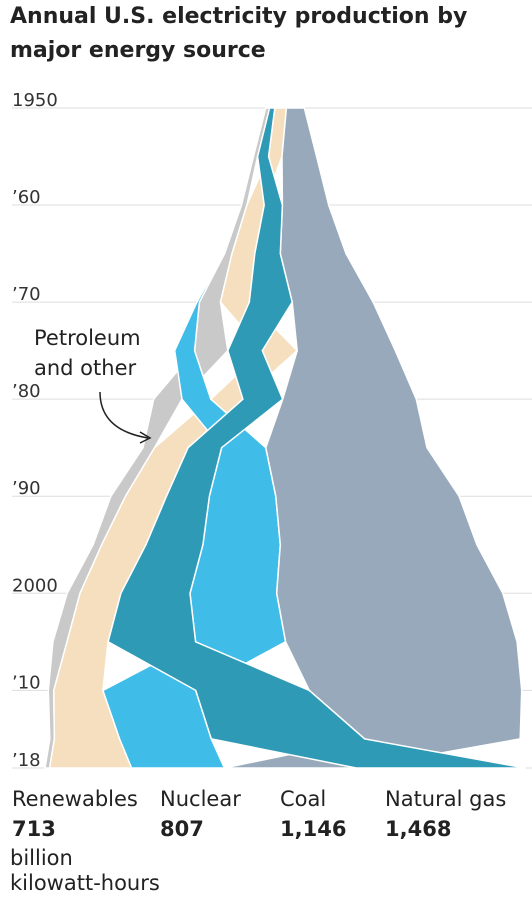  Describe the element at coordinates (75, 799) in the screenshot. I see `legend-label: Renewables` at that location.